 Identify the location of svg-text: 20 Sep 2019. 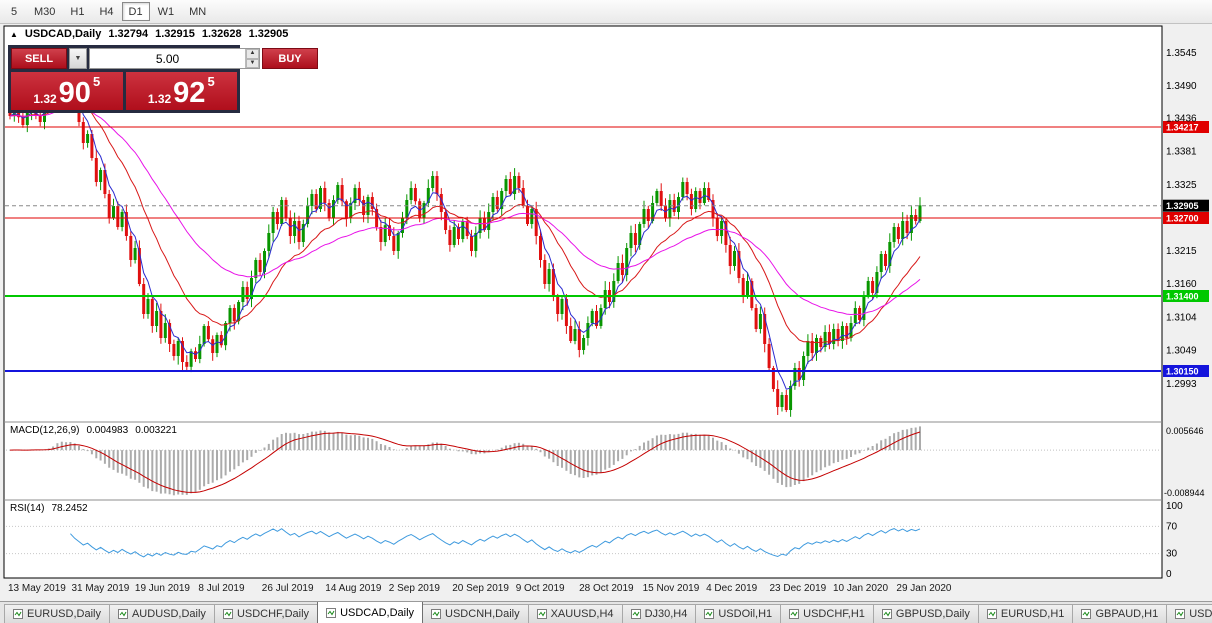
(480, 588).